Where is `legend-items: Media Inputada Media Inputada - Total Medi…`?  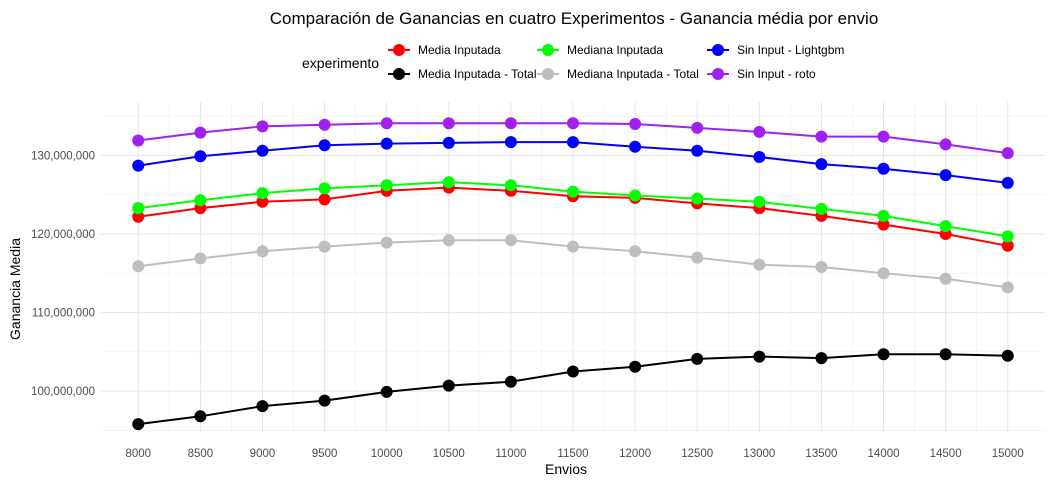 legend-items: Media Inputada Media Inputada - Total Medi… is located at coordinates (616, 62).